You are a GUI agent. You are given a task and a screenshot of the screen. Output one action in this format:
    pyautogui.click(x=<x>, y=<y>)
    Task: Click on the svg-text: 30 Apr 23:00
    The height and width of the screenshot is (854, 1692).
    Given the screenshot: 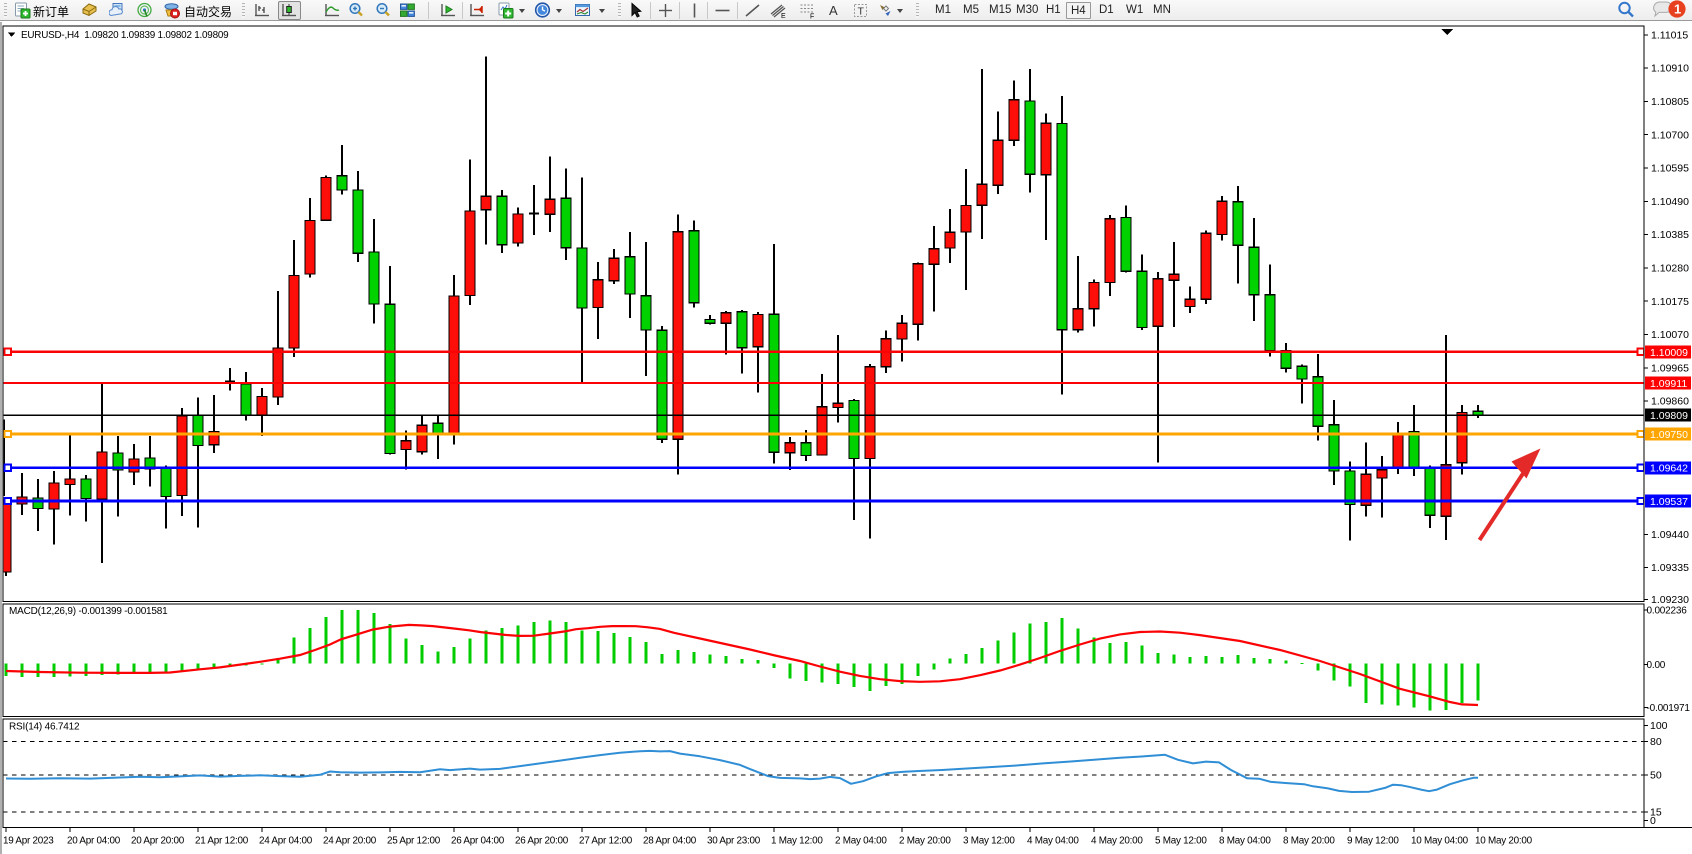 What is the action you would take?
    pyautogui.click(x=734, y=841)
    